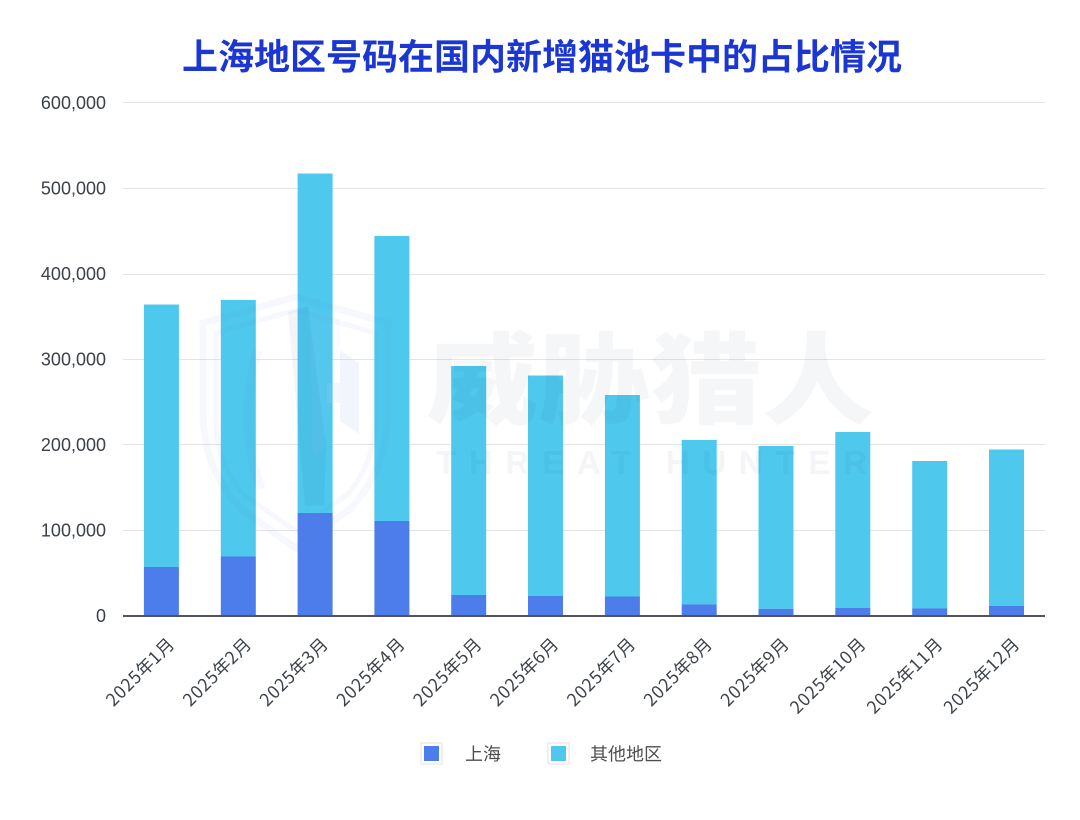 This screenshot has height=820, width=1080. Describe the element at coordinates (73, 360) in the screenshot. I see `svg-text: 300,000` at that location.